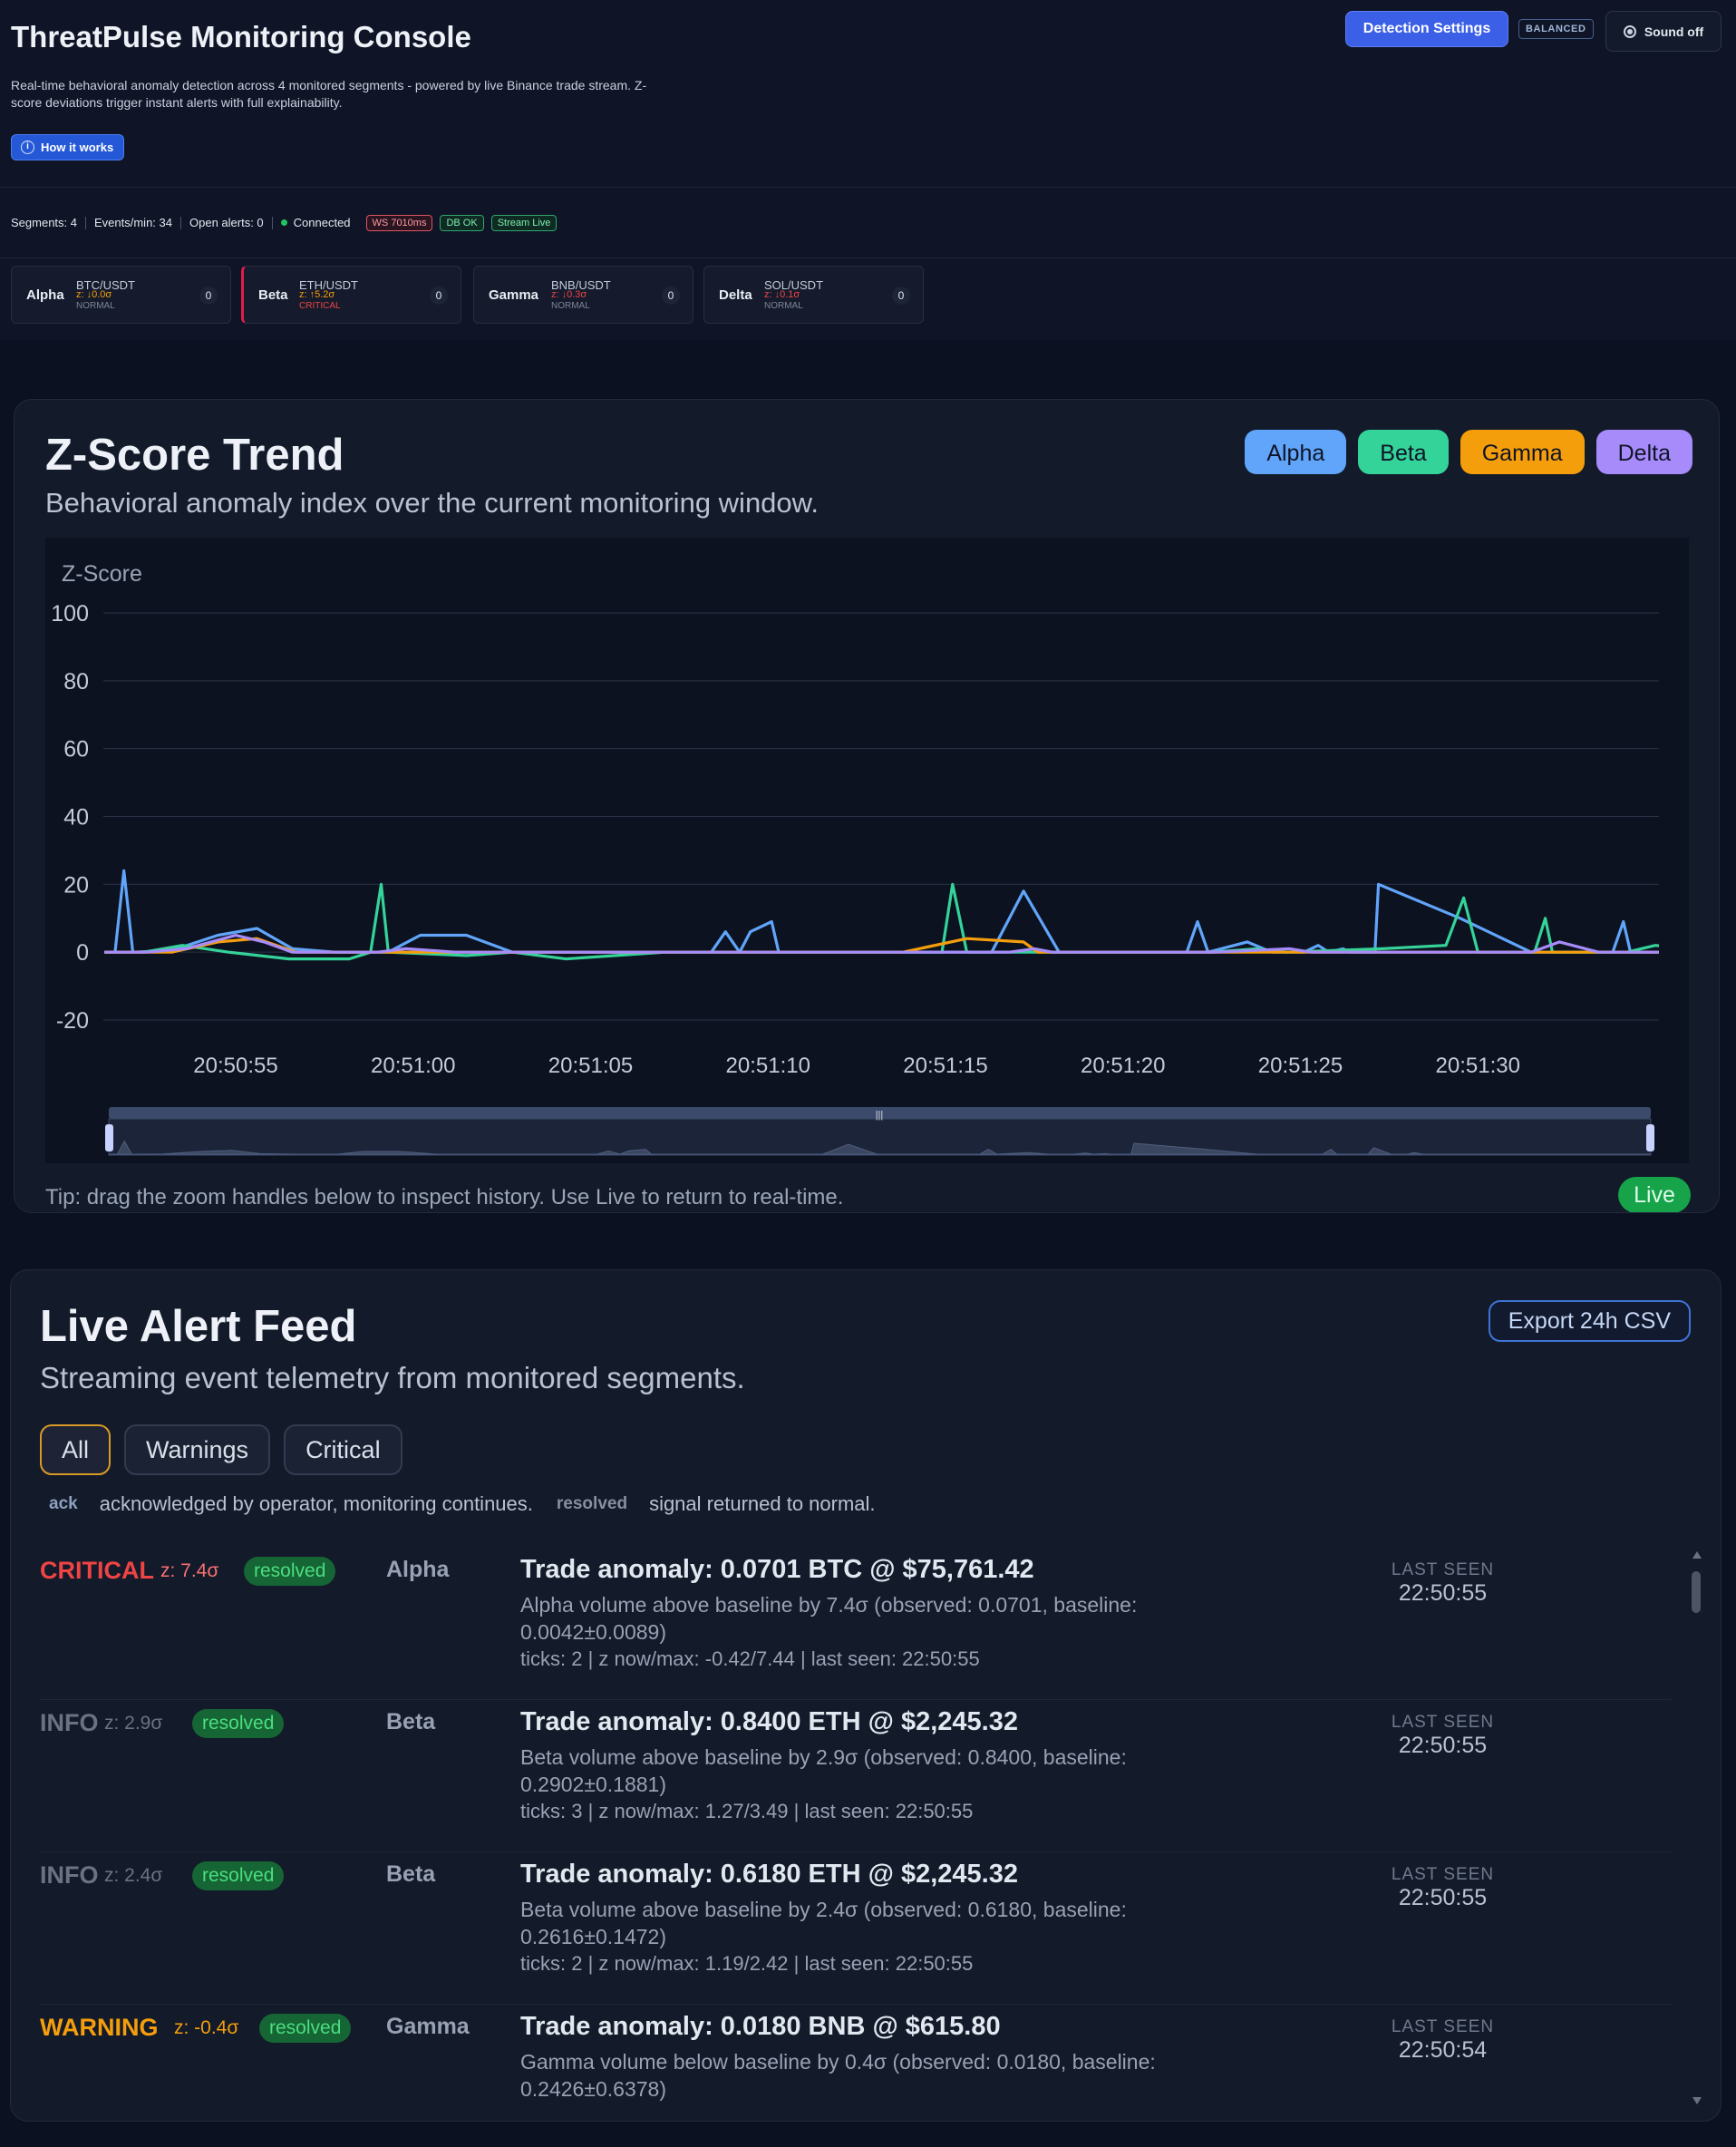  I want to click on chart-title: Z-Score Trend, so click(194, 455).